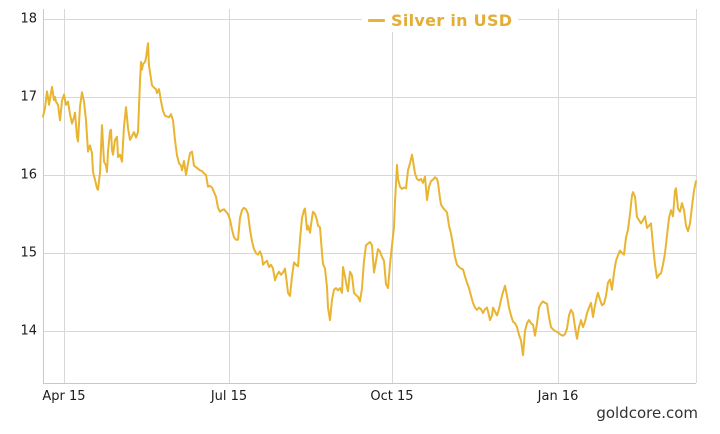 The width and height of the screenshot is (720, 434). Describe the element at coordinates (647, 413) in the screenshot. I see `watermark-text: goldcore.com` at that location.